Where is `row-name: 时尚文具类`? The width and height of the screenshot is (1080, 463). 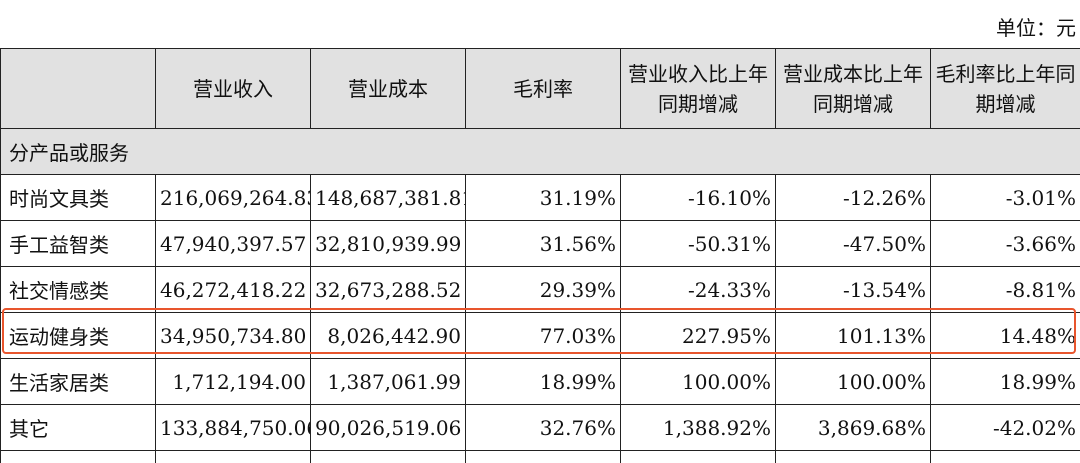 row-name: 时尚文具类 is located at coordinates (78, 198).